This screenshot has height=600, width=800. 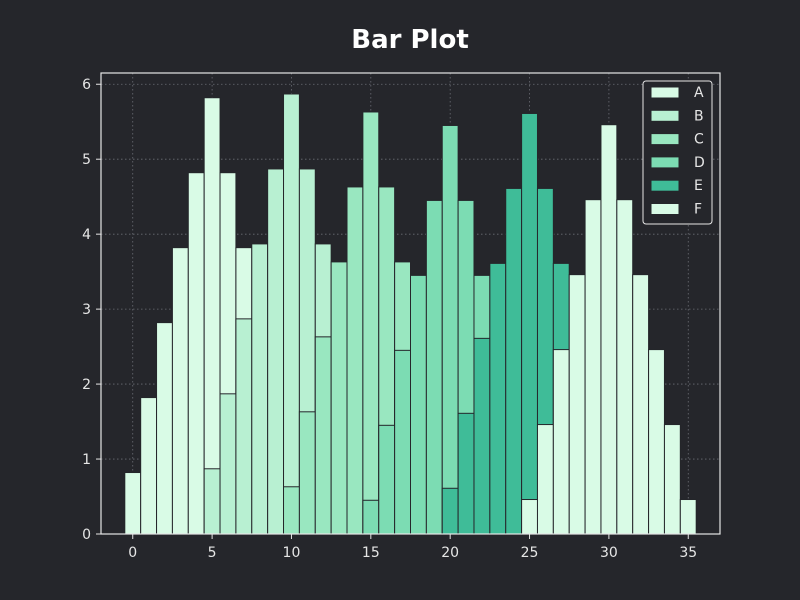 What do you see at coordinates (665, 162) in the screenshot?
I see `legend-swatch-d` at bounding box center [665, 162].